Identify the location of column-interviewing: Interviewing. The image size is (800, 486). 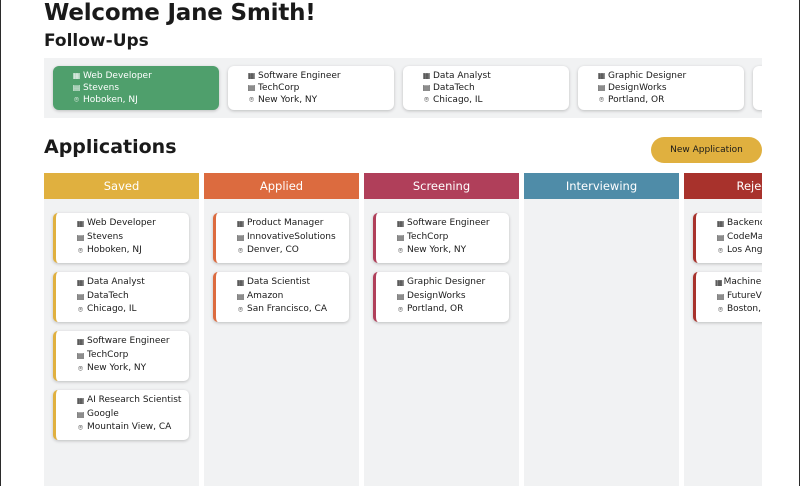
(601, 329).